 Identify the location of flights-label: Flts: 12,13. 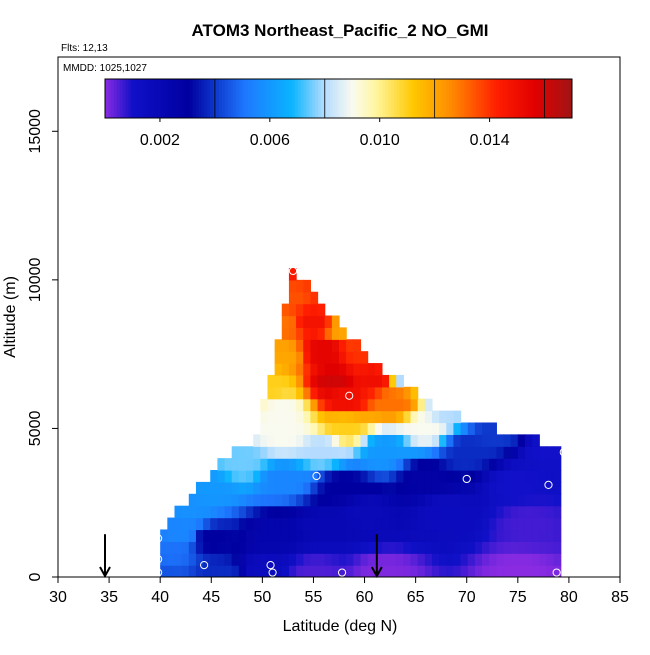
(84, 48).